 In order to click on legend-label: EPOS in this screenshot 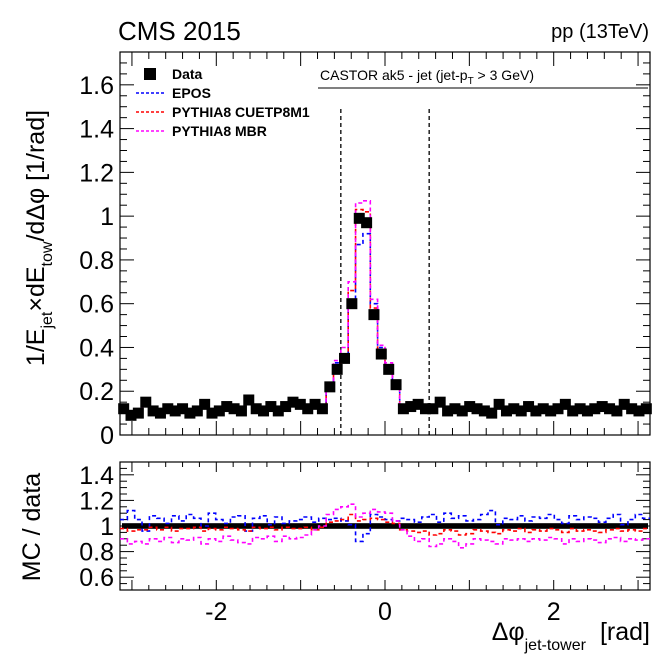, I will do `click(191, 93)`.